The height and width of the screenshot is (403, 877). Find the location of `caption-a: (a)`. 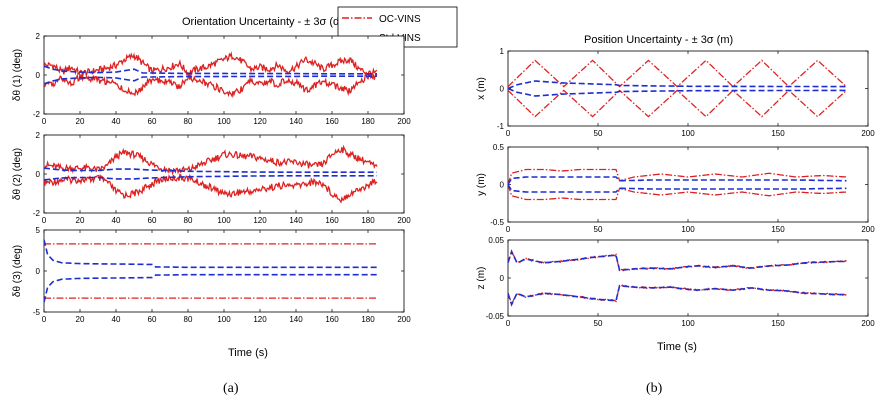

caption-a: (a) is located at coordinates (231, 388).